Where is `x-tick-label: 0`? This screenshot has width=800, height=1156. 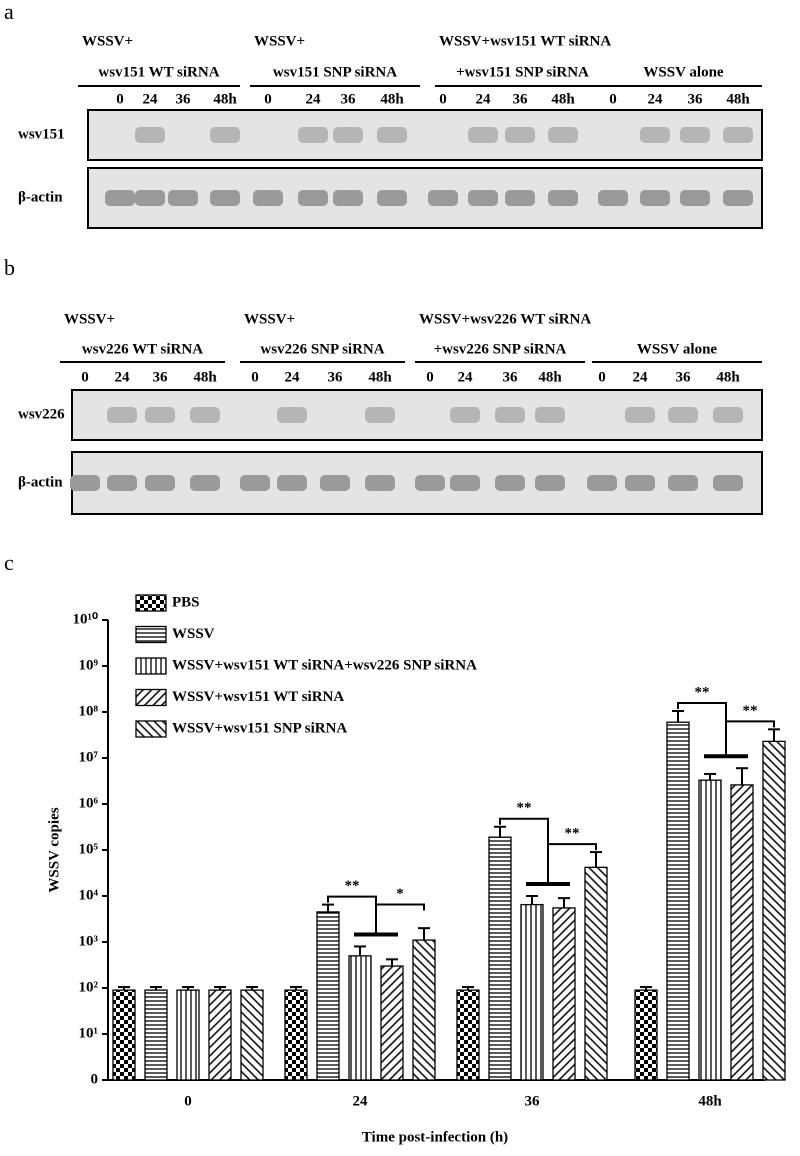 x-tick-label: 0 is located at coordinates (188, 1101).